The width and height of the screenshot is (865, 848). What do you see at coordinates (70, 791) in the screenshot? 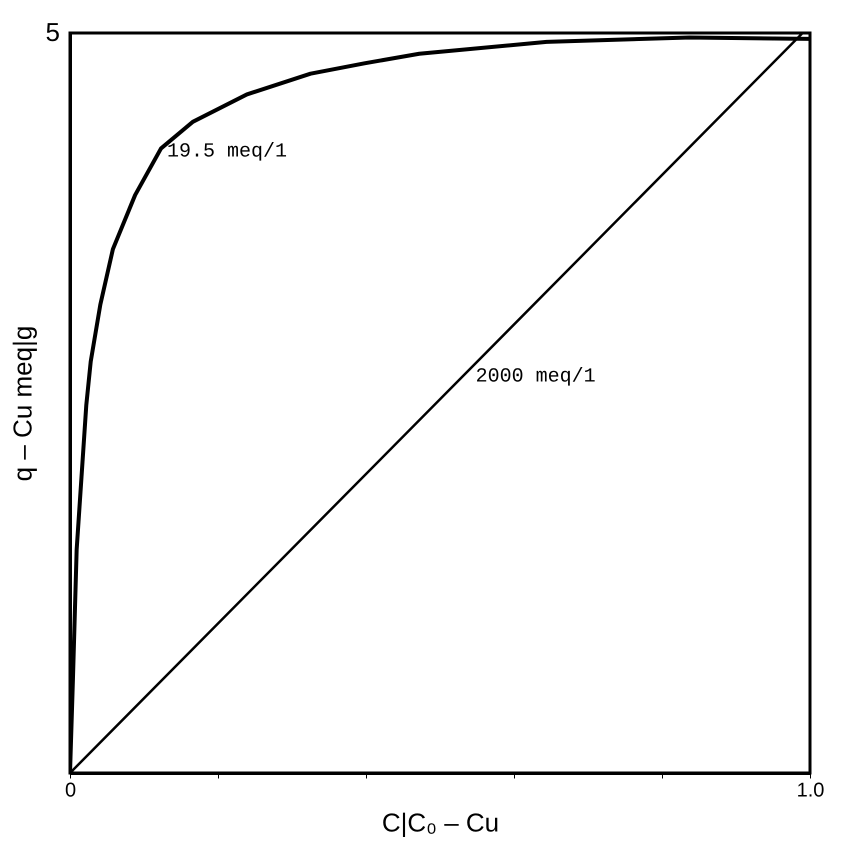
I see `x-tick-label: 0` at bounding box center [70, 791].